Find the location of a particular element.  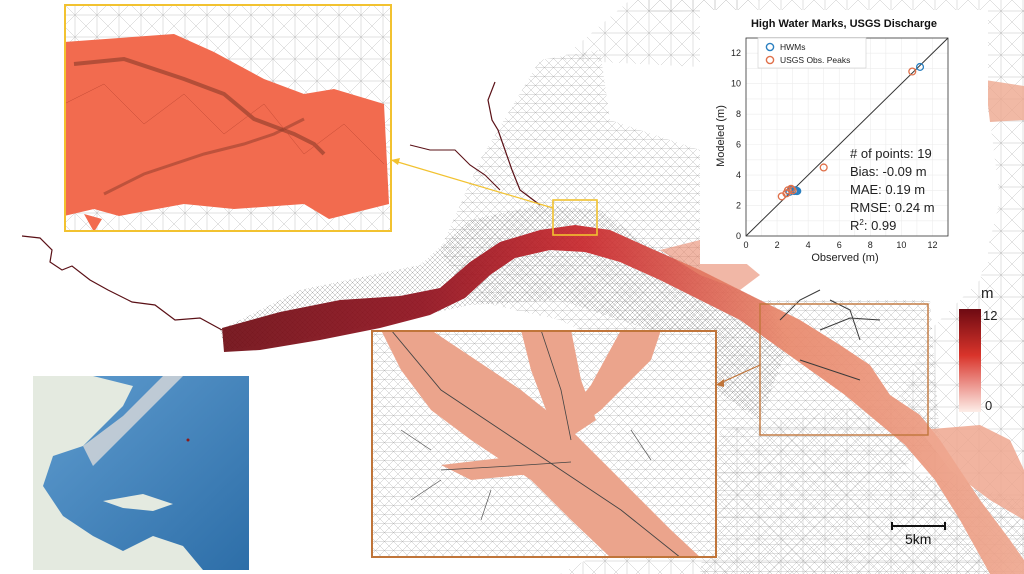

x-tick-label: 8 is located at coordinates (870, 245).